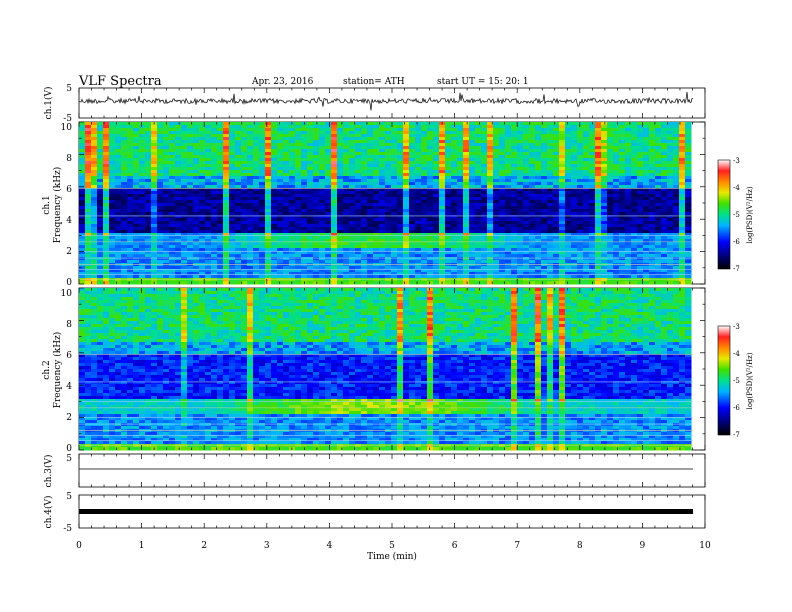  Describe the element at coordinates (282, 82) in the screenshot. I see `date-label: Apr. 23, 2016` at that location.